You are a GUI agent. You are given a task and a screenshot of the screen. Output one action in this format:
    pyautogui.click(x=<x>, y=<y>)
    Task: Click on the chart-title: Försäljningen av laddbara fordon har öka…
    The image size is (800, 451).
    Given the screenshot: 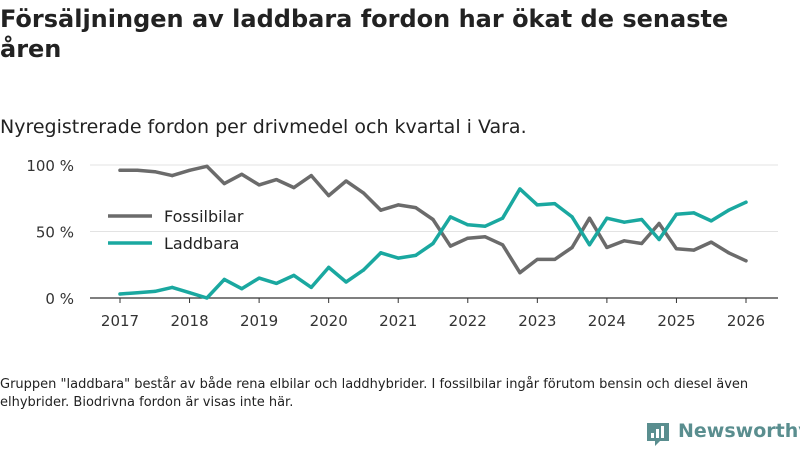 What is the action you would take?
    pyautogui.click(x=364, y=34)
    